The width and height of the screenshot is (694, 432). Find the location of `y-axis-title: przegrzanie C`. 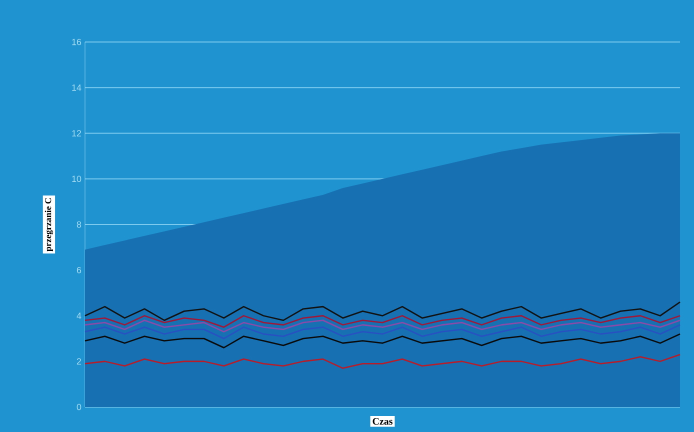

y-axis-title: przegrzanie C is located at coordinates (49, 225).